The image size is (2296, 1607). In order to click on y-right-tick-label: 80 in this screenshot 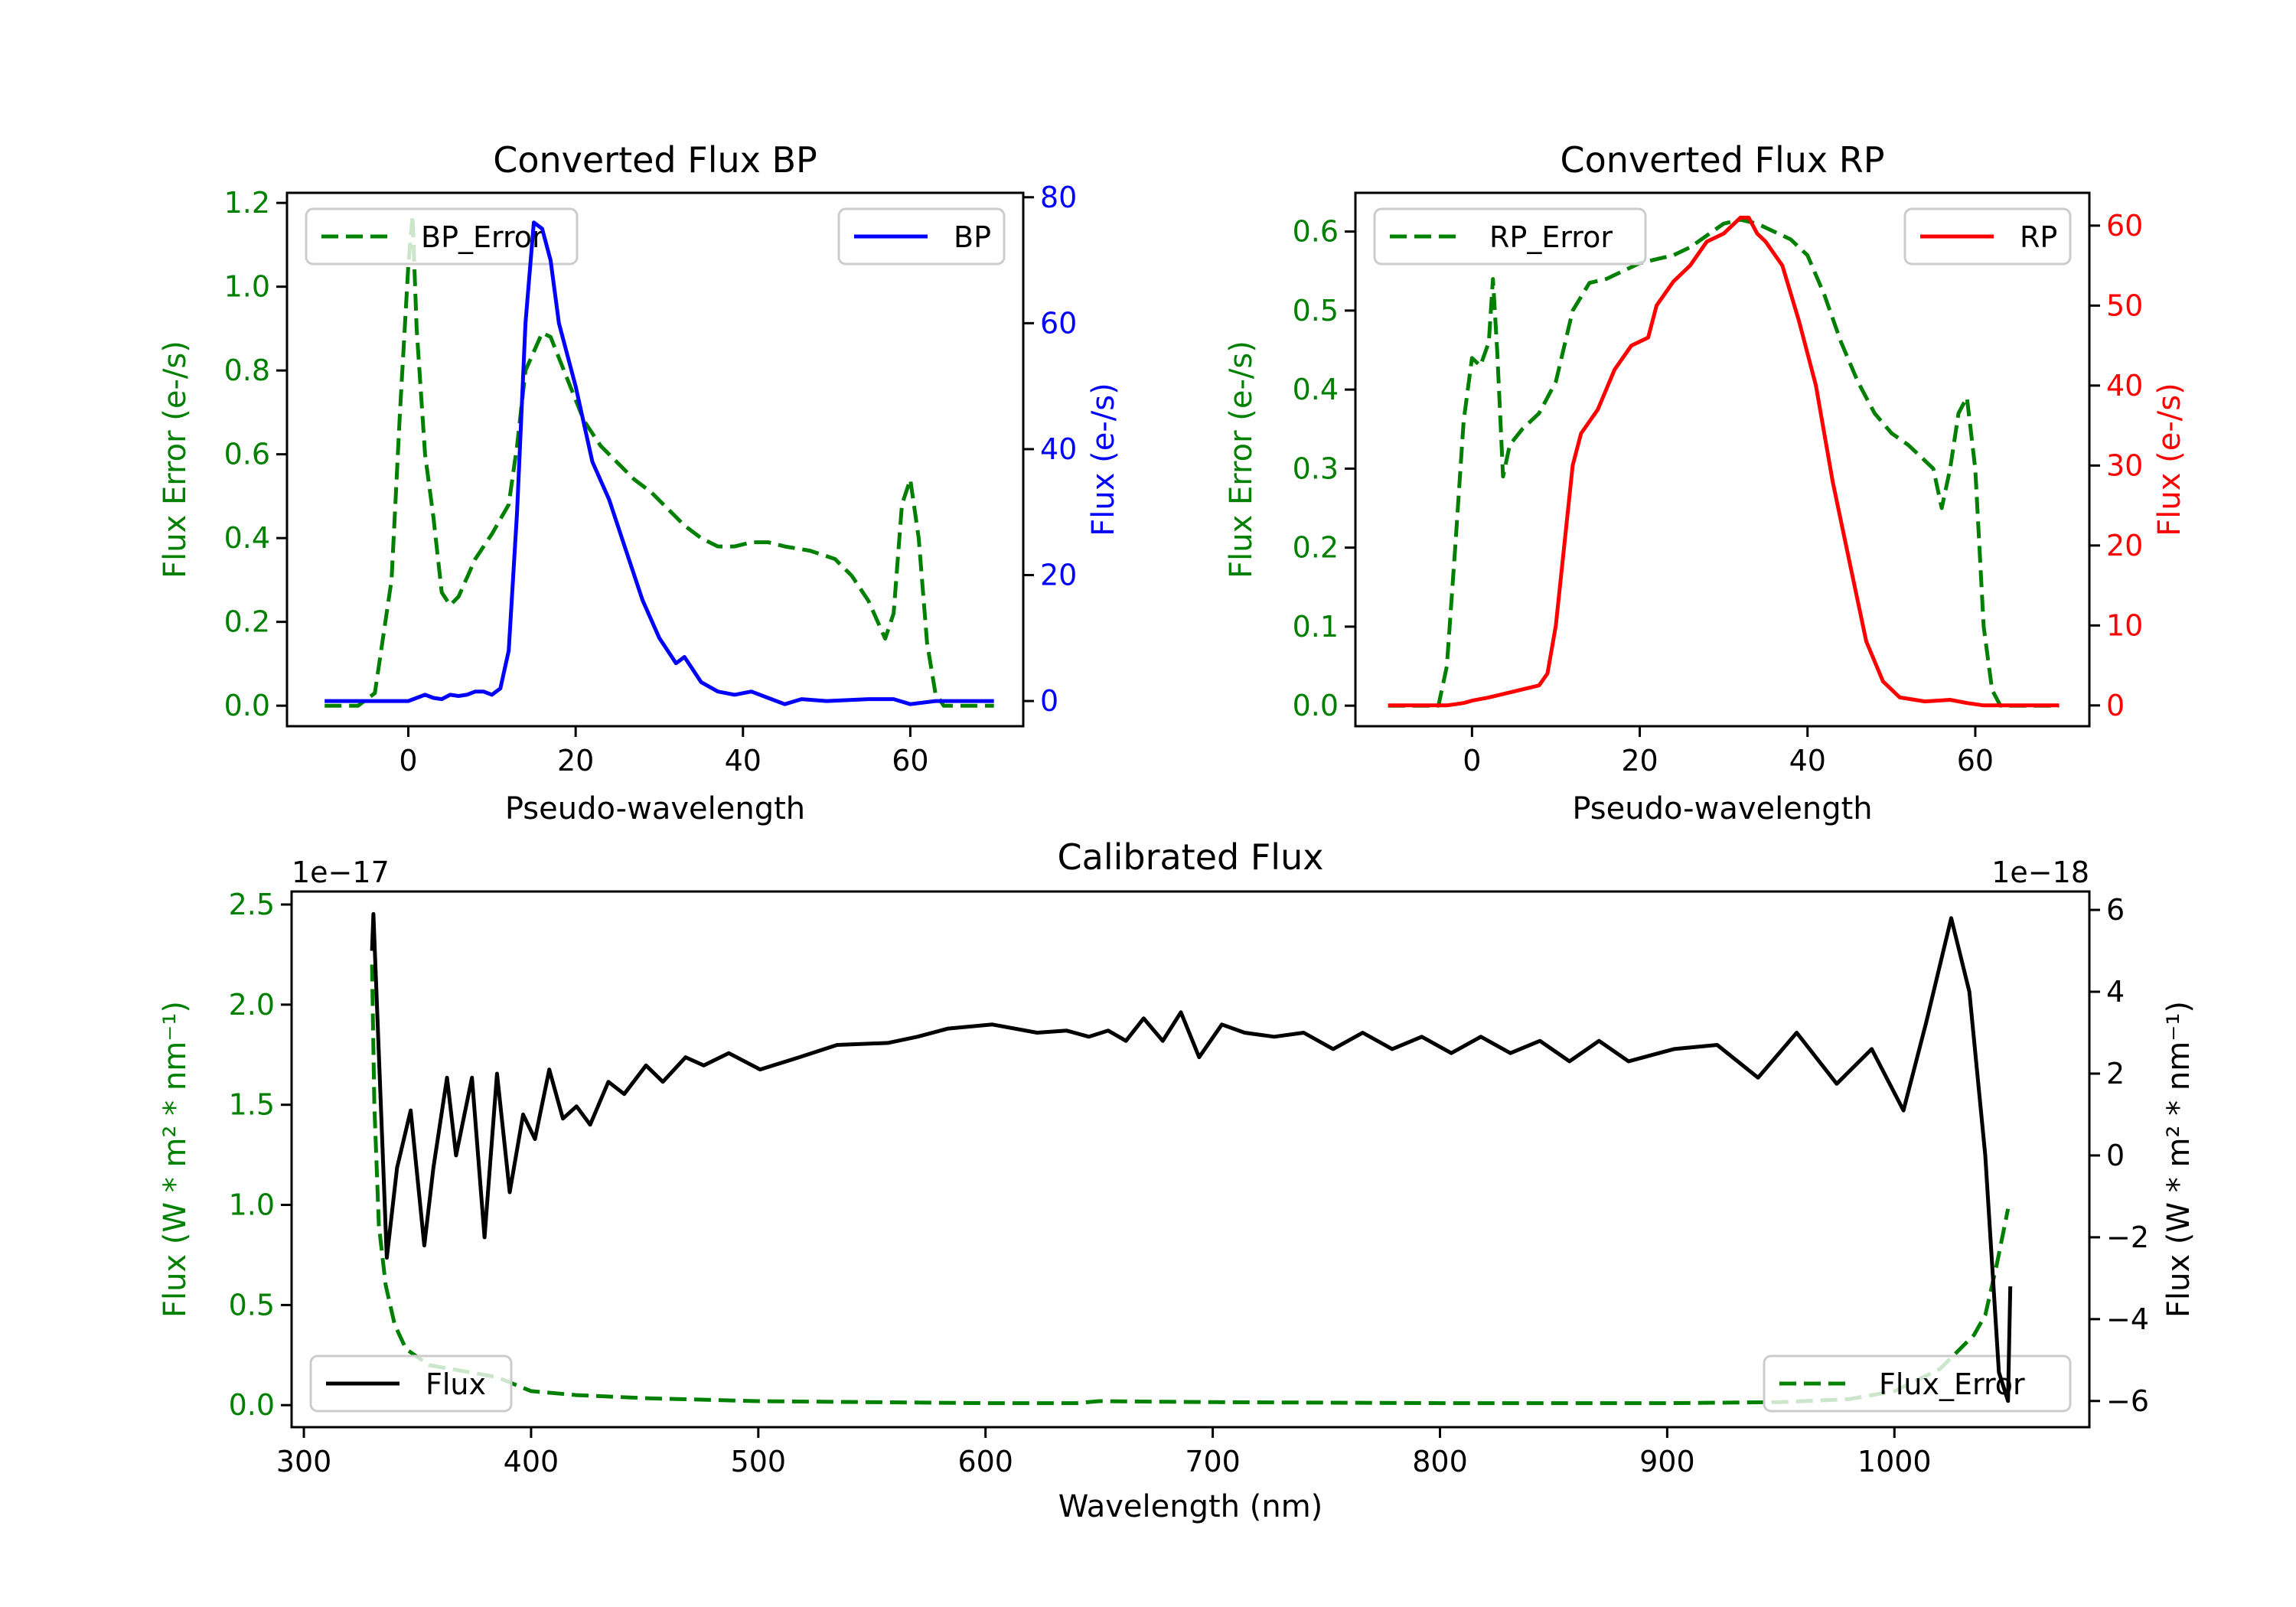, I will do `click(1058, 198)`.